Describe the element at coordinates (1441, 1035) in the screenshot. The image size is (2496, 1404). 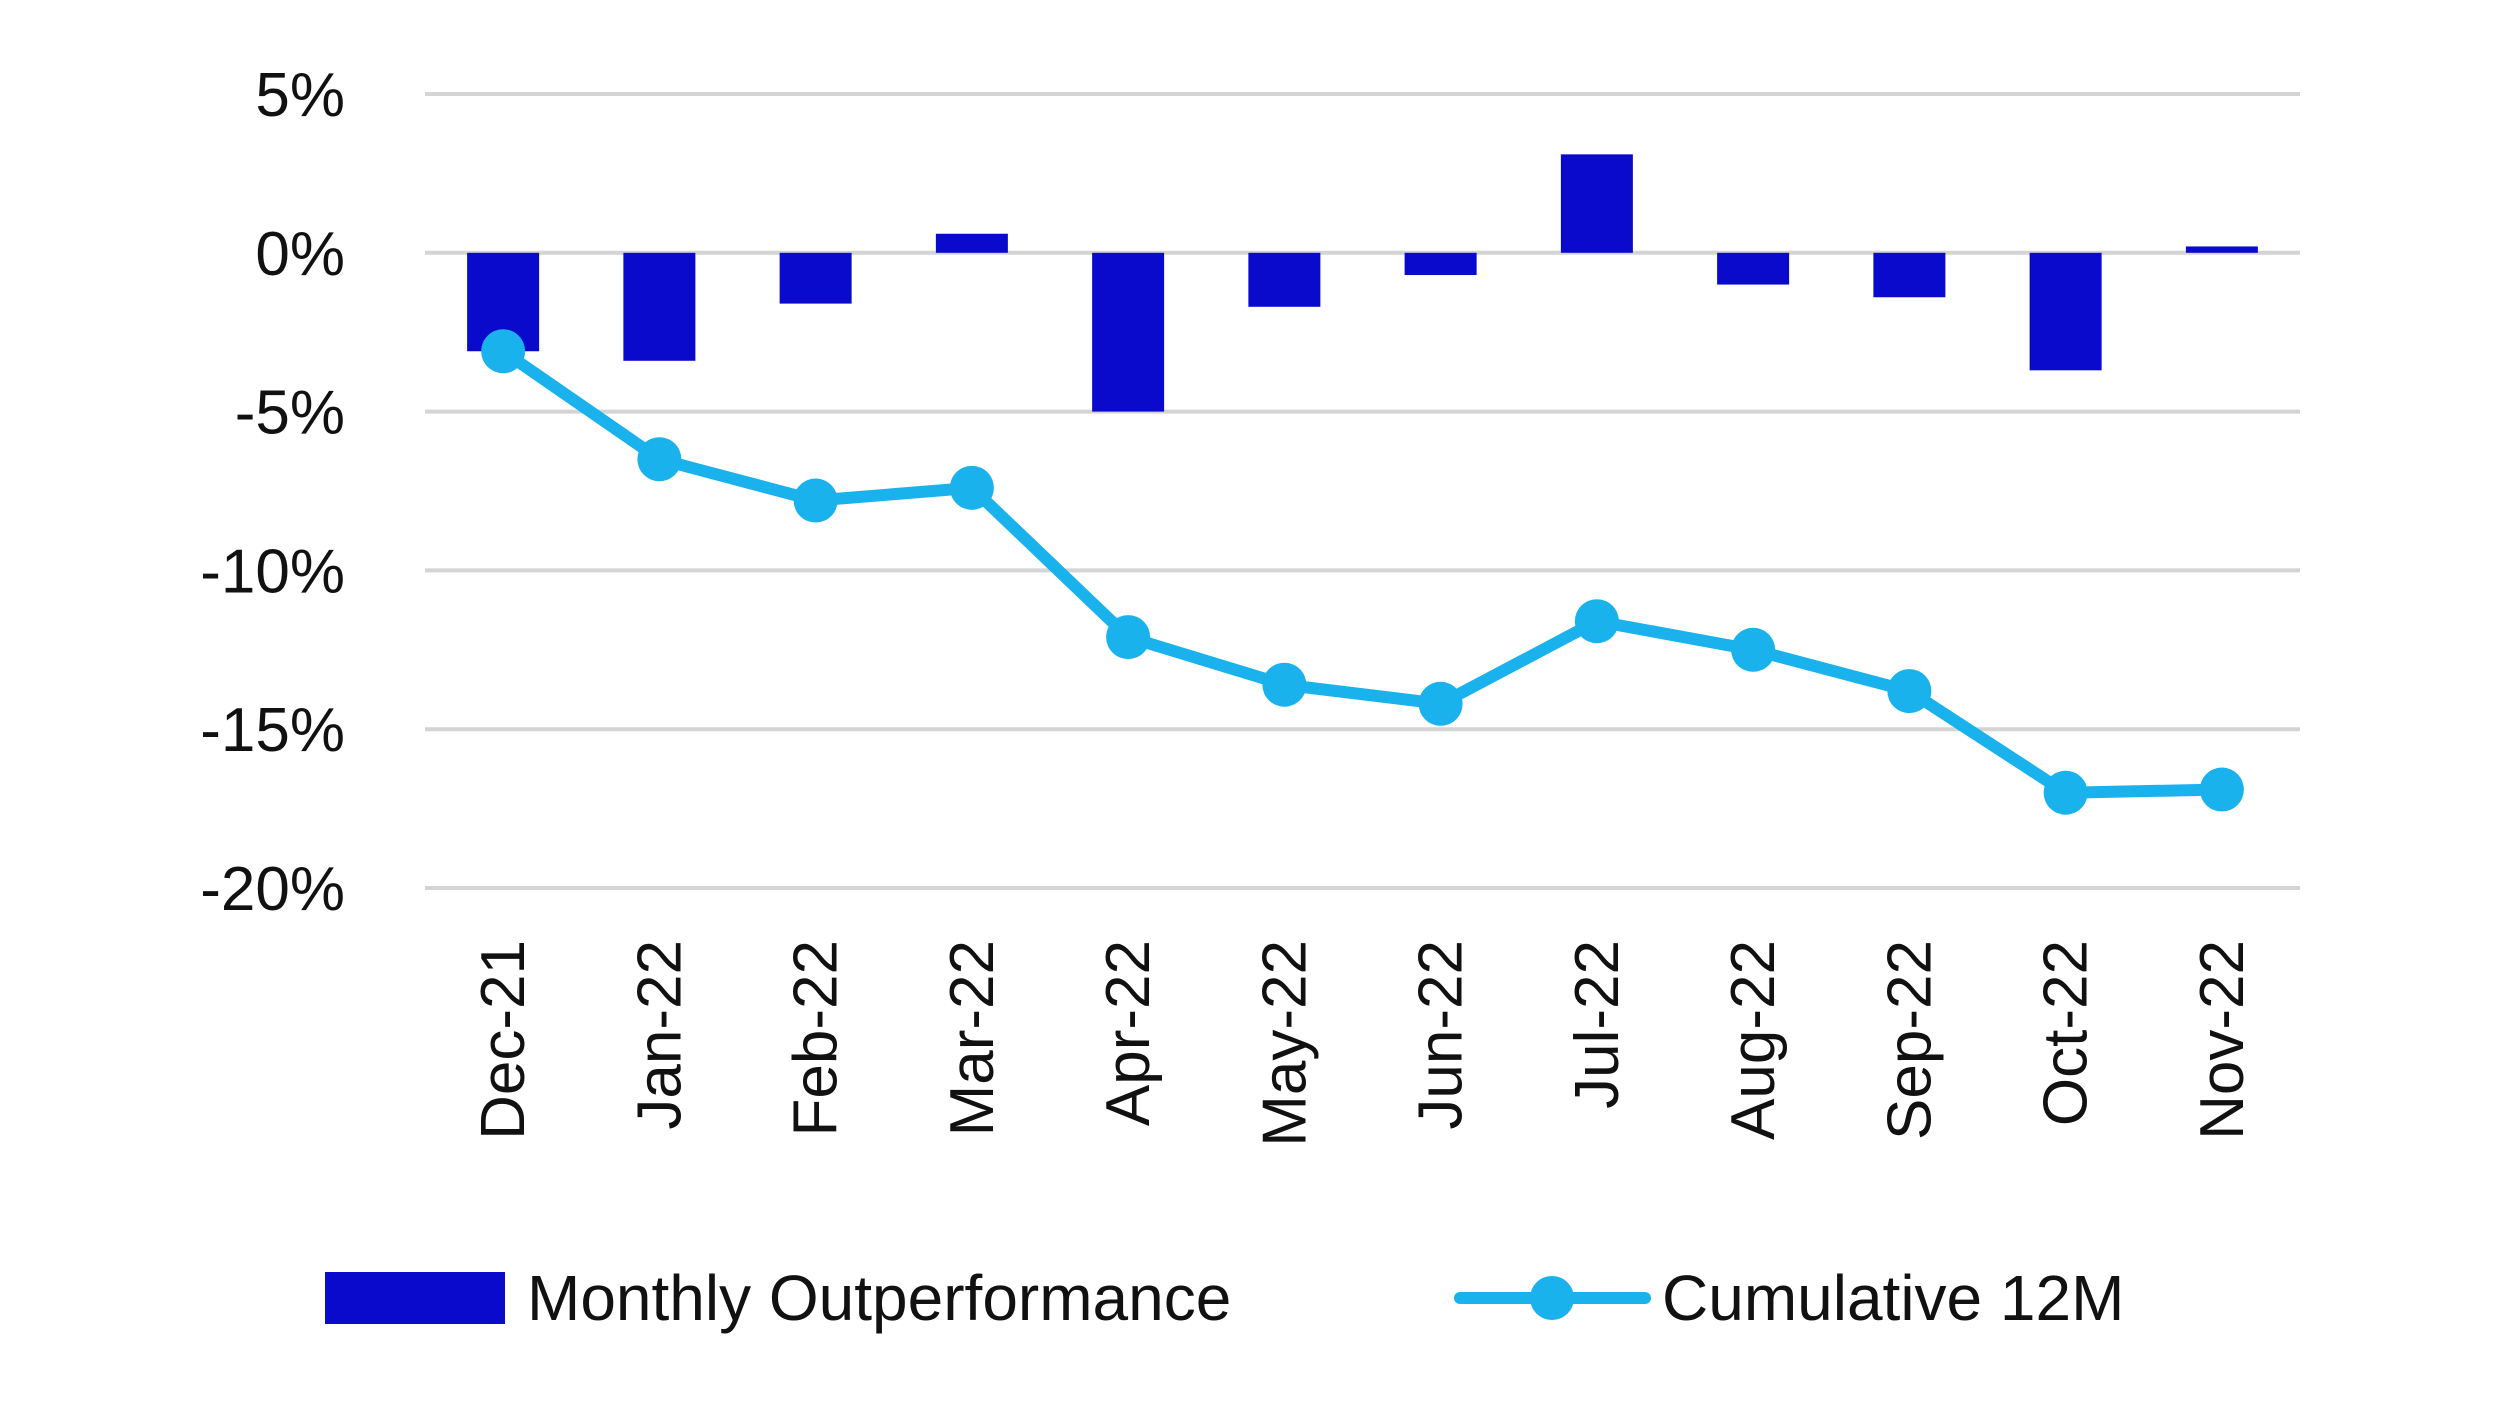
I see `x-tick-label: Jun-22` at that location.